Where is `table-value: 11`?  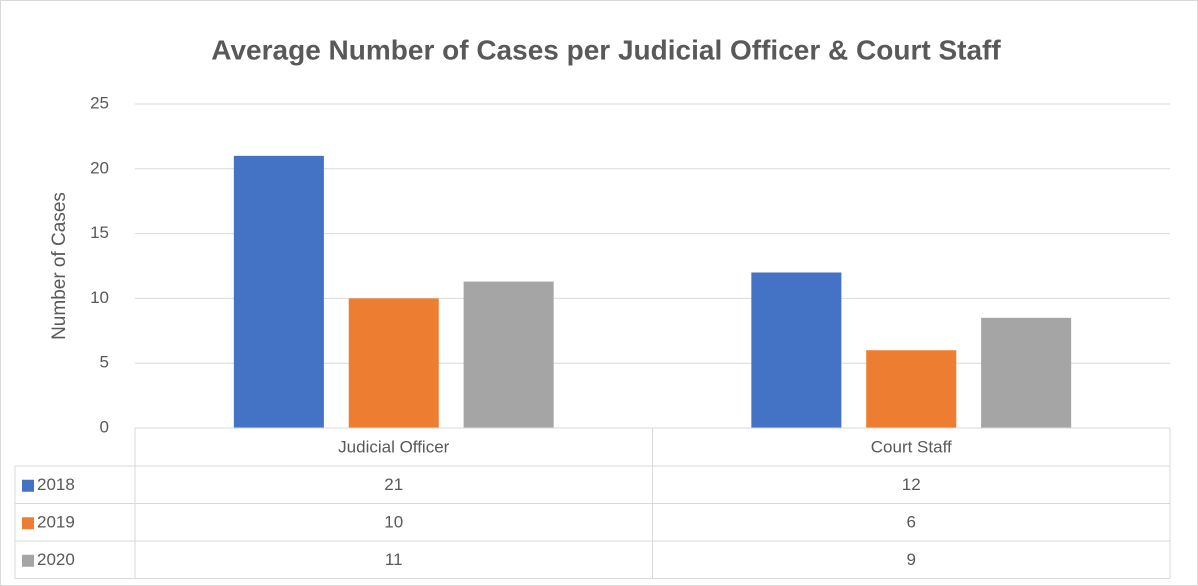
table-value: 11 is located at coordinates (394, 559).